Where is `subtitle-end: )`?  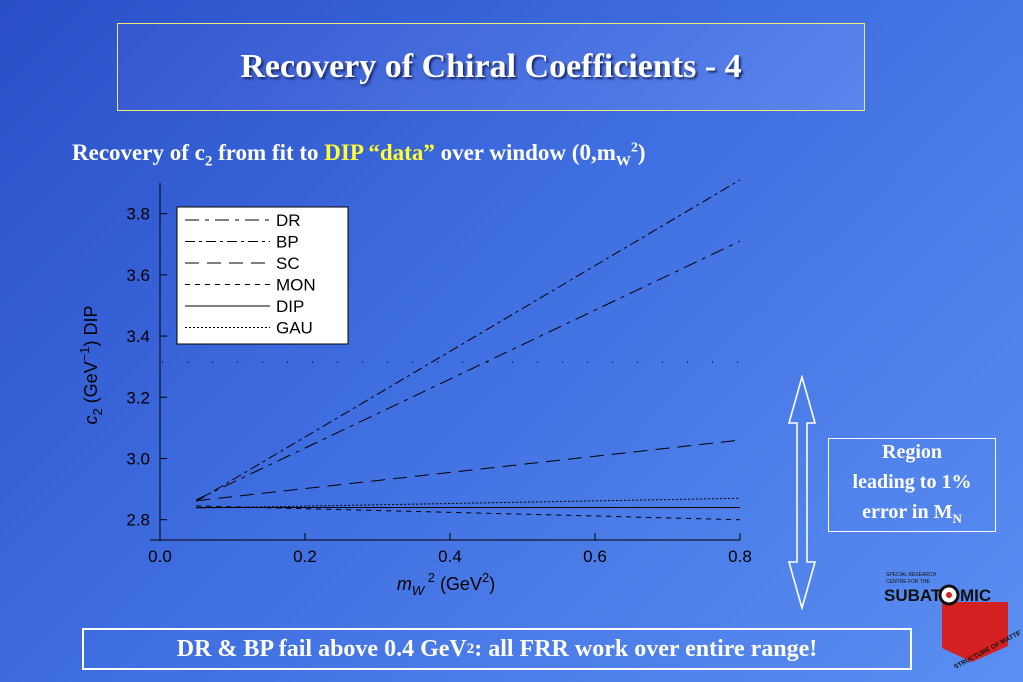
subtitle-end: ) is located at coordinates (641, 152).